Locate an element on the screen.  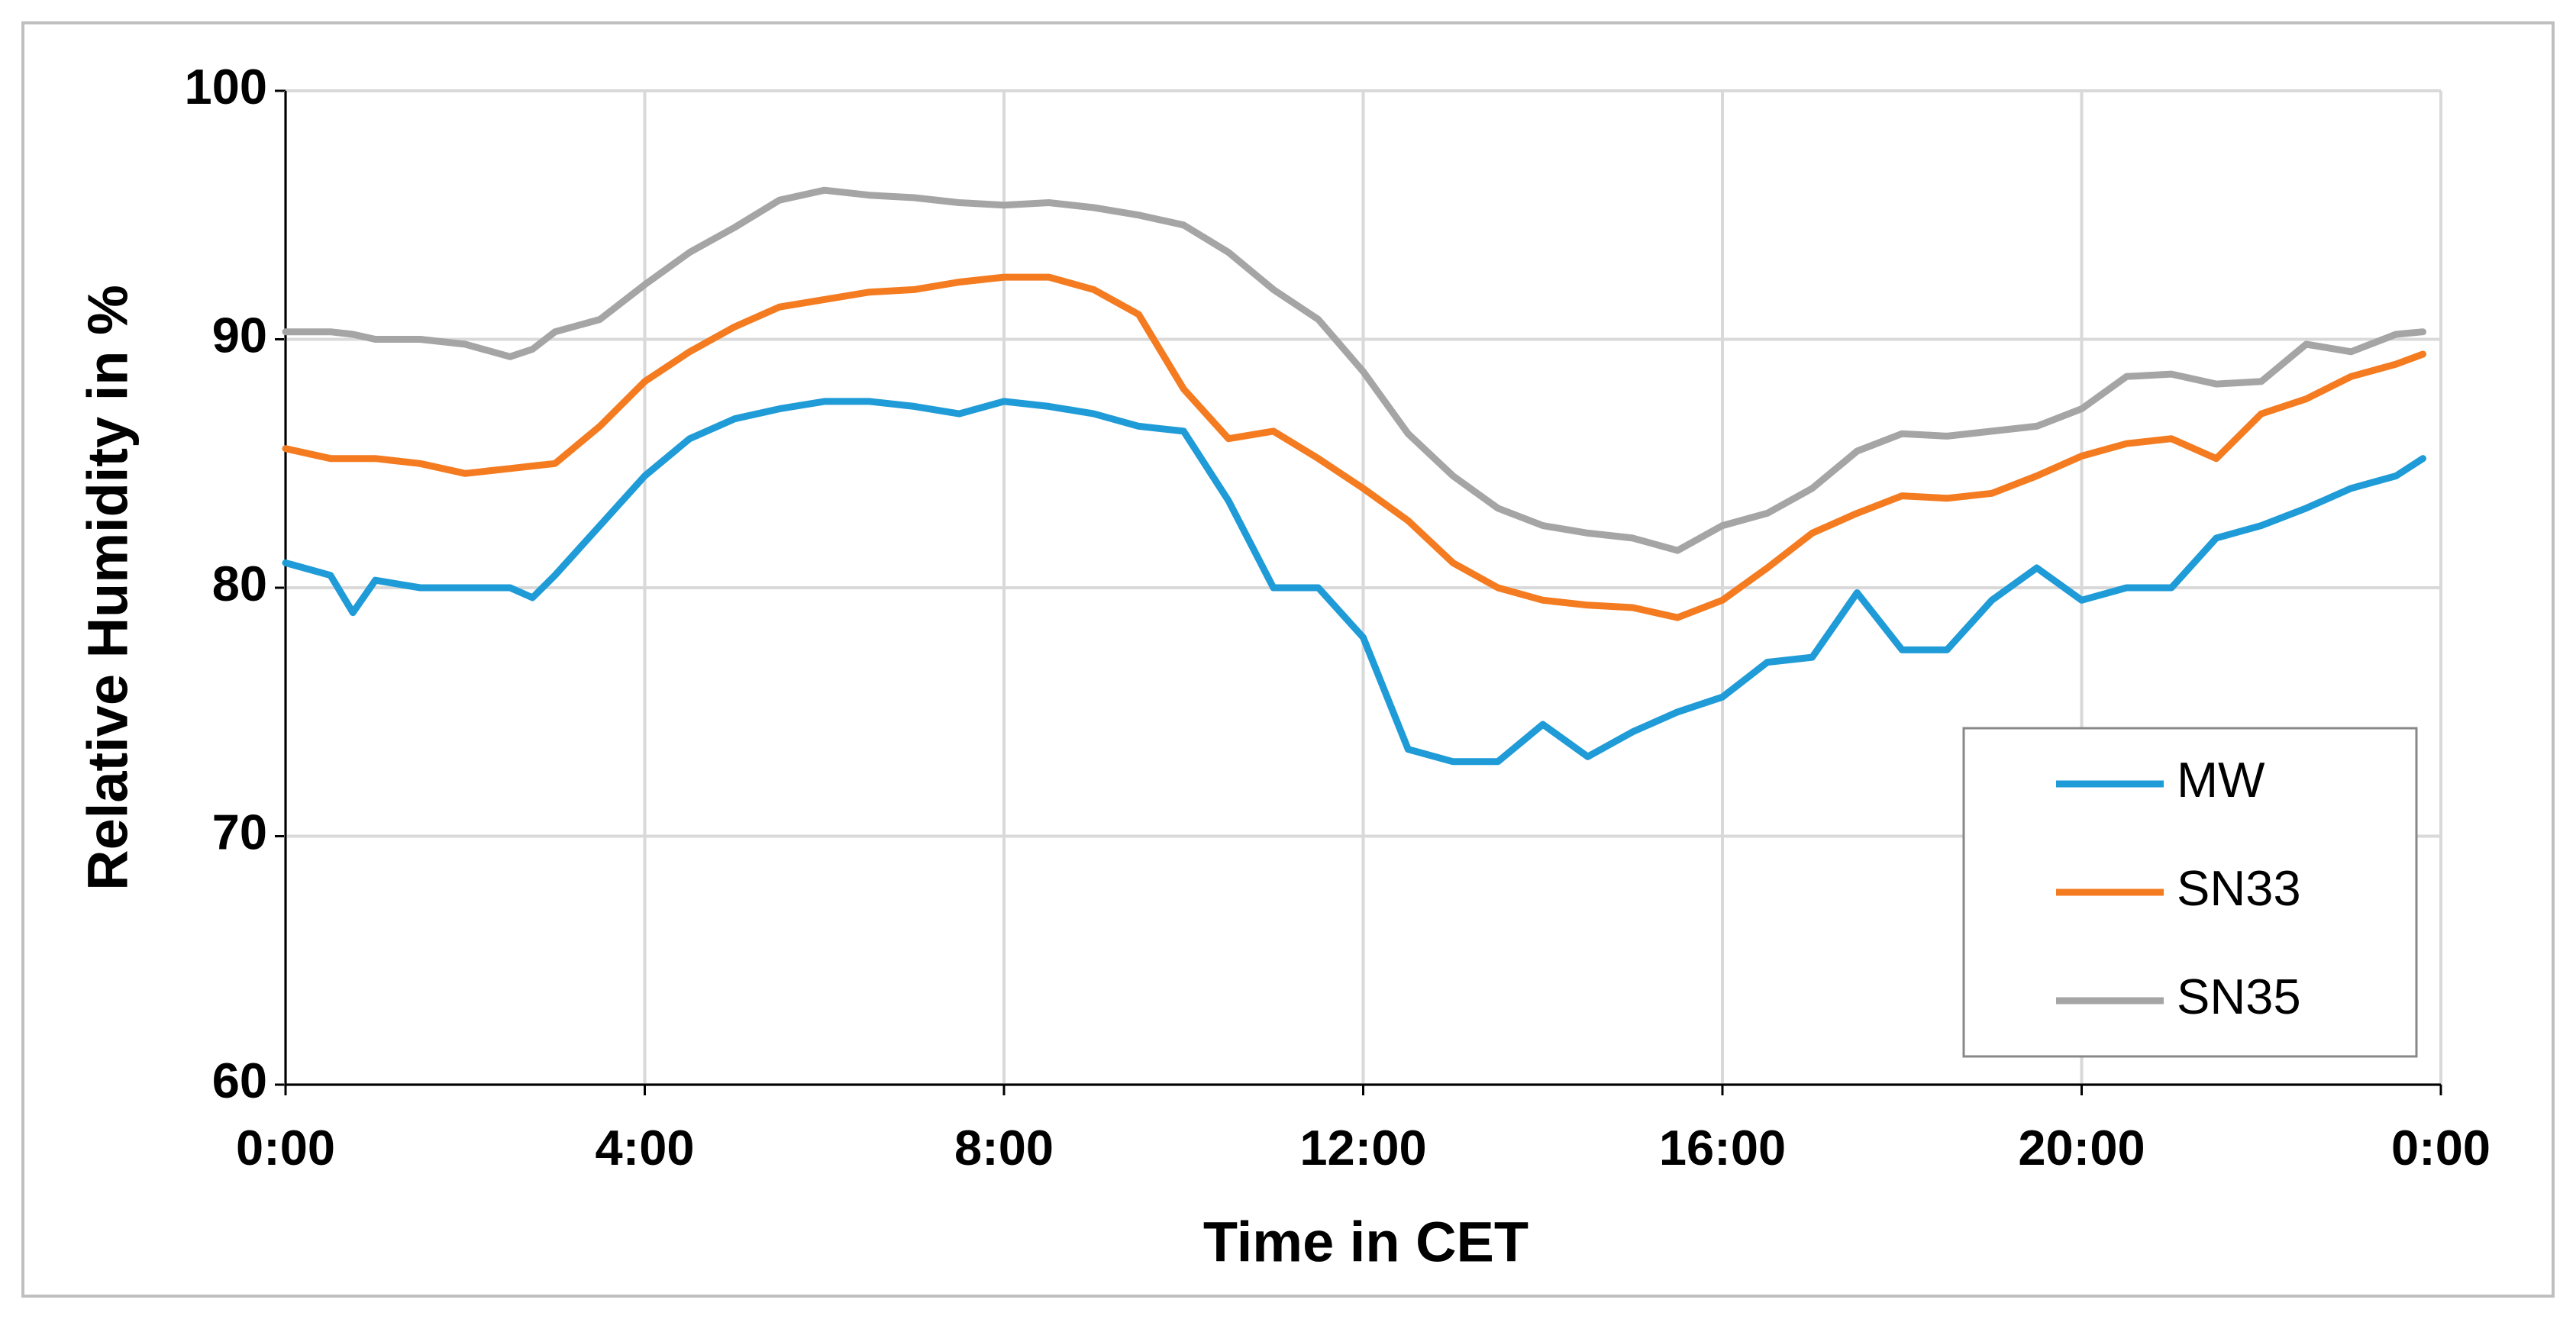
x-tick-label: 12:00 is located at coordinates (1362, 1147).